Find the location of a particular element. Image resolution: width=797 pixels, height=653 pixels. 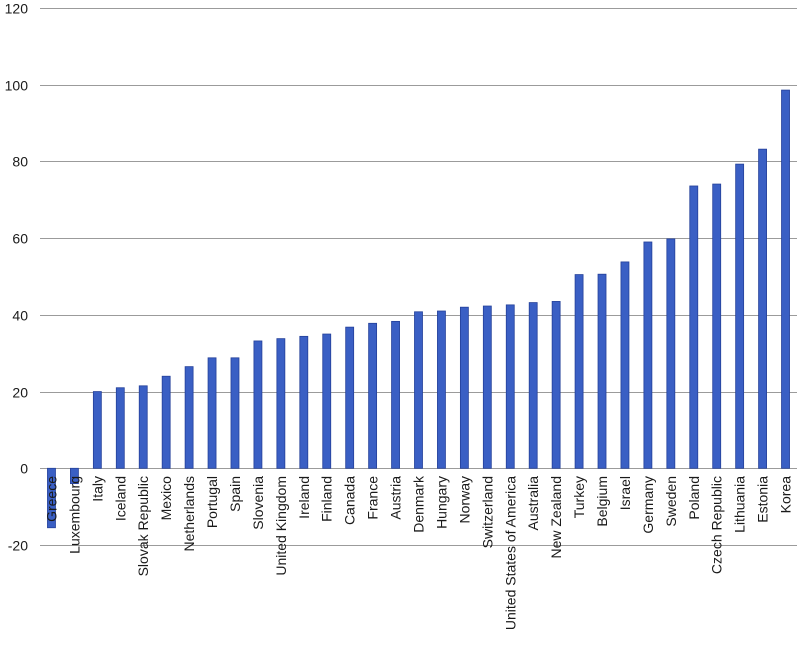

category-label-new-zealand: New Zealand is located at coordinates (556, 517).